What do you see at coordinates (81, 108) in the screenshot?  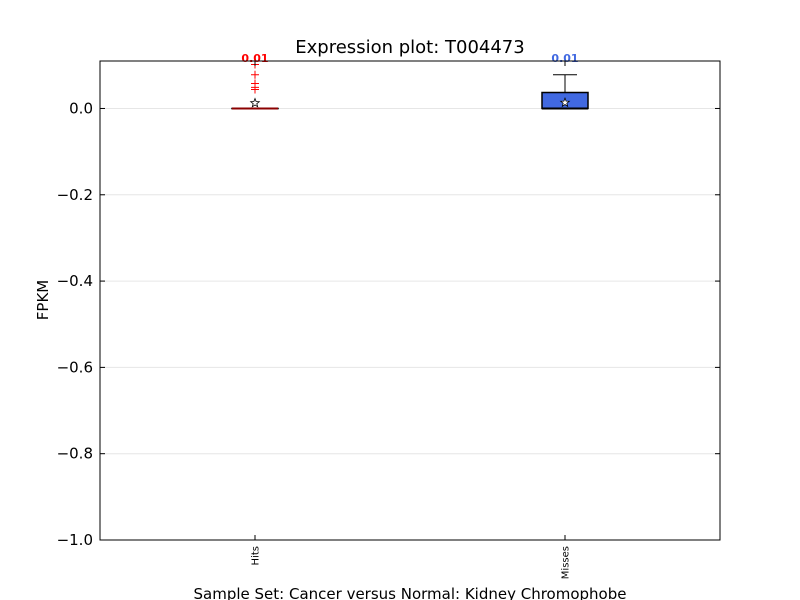 I see `y-tick-label: 0.0` at bounding box center [81, 108].